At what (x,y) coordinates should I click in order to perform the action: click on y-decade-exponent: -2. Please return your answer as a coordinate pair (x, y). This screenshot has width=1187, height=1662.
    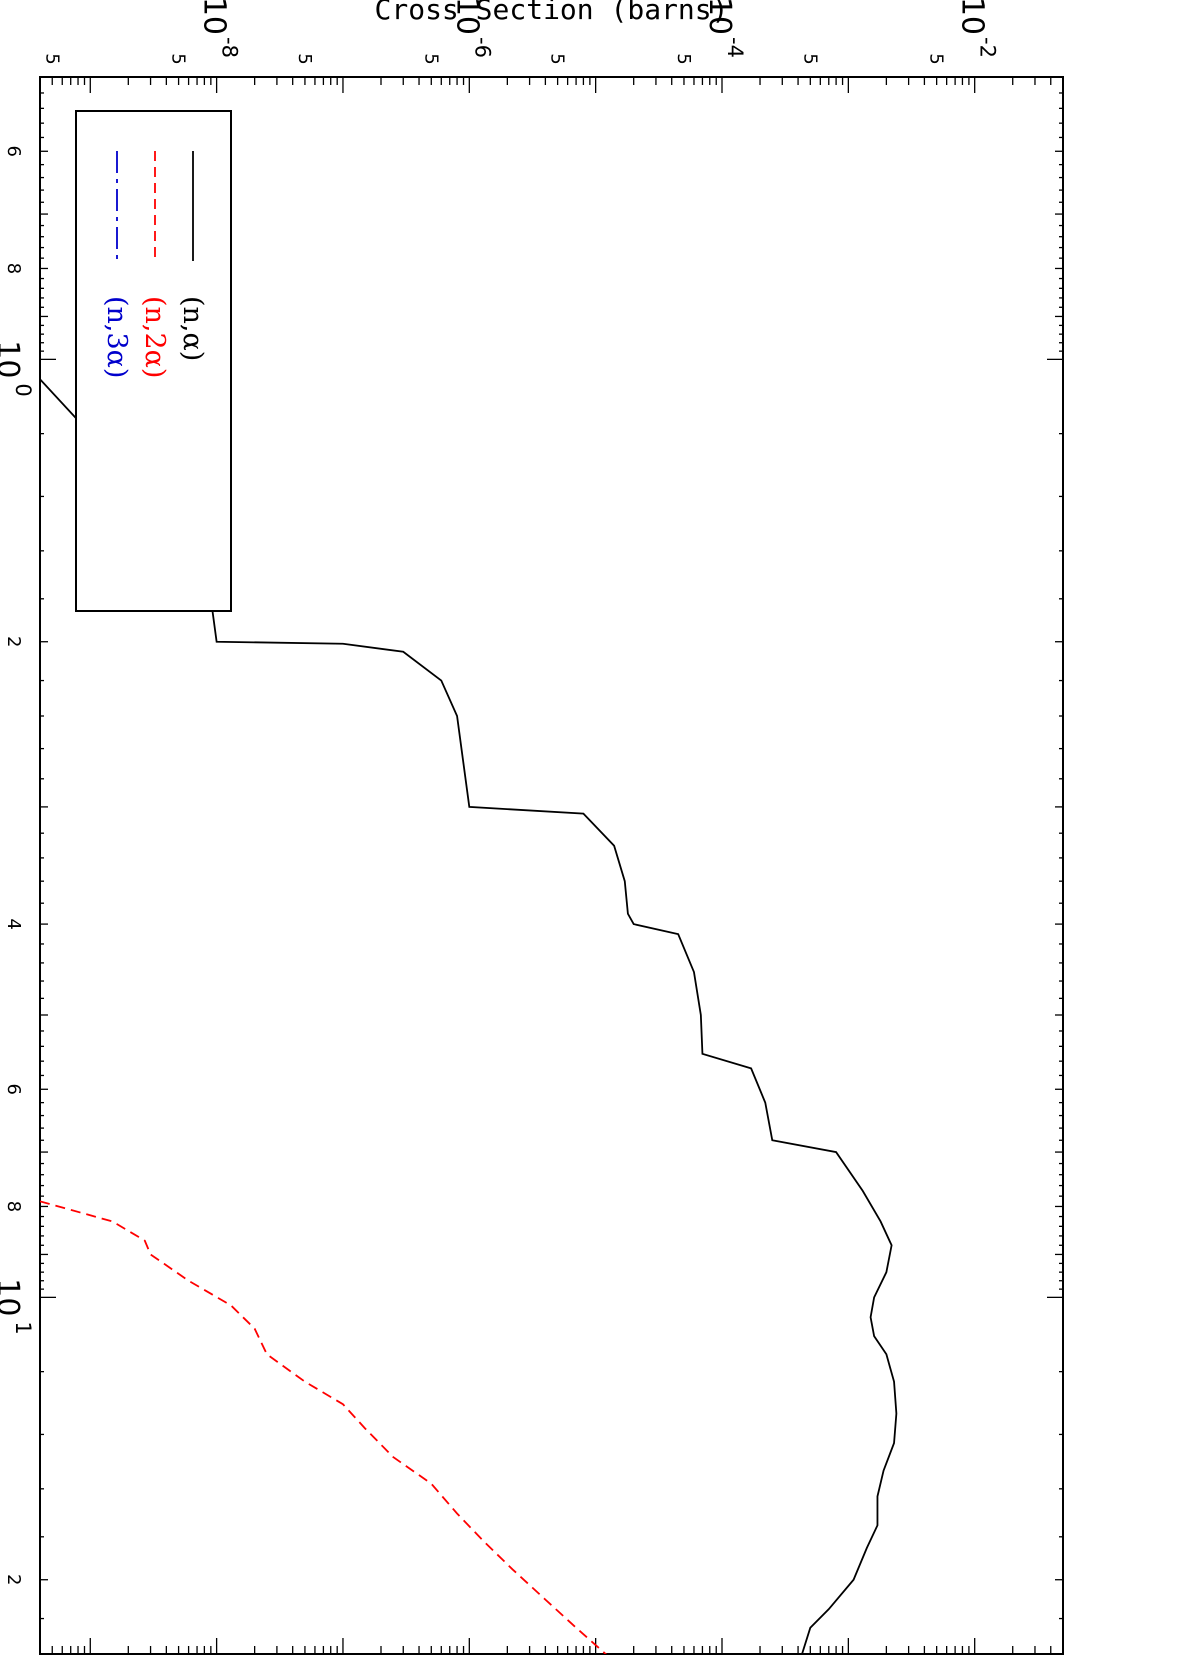
    Looking at the image, I should click on (988, 47).